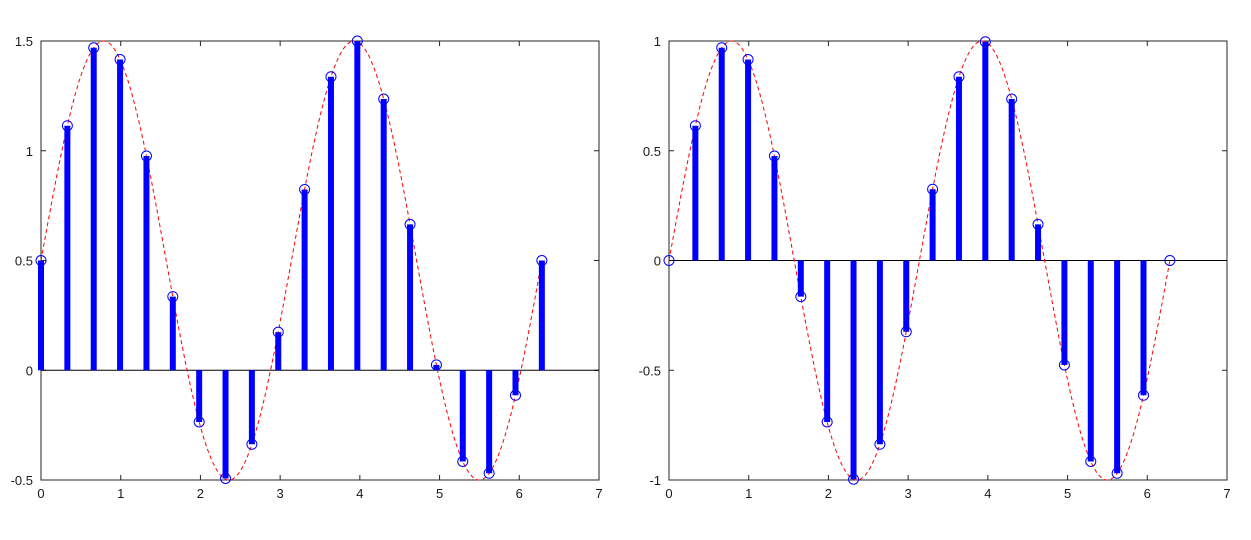 This screenshot has width=1251, height=540. I want to click on y-tick-label: -1, so click(655, 480).